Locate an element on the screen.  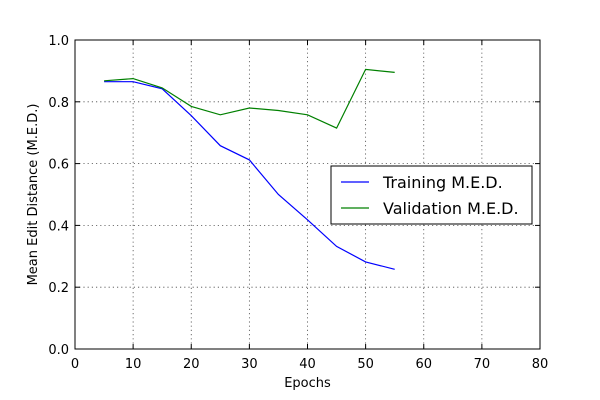
legend: Training M.E.D. Validation M.E.D. is located at coordinates (431, 195).